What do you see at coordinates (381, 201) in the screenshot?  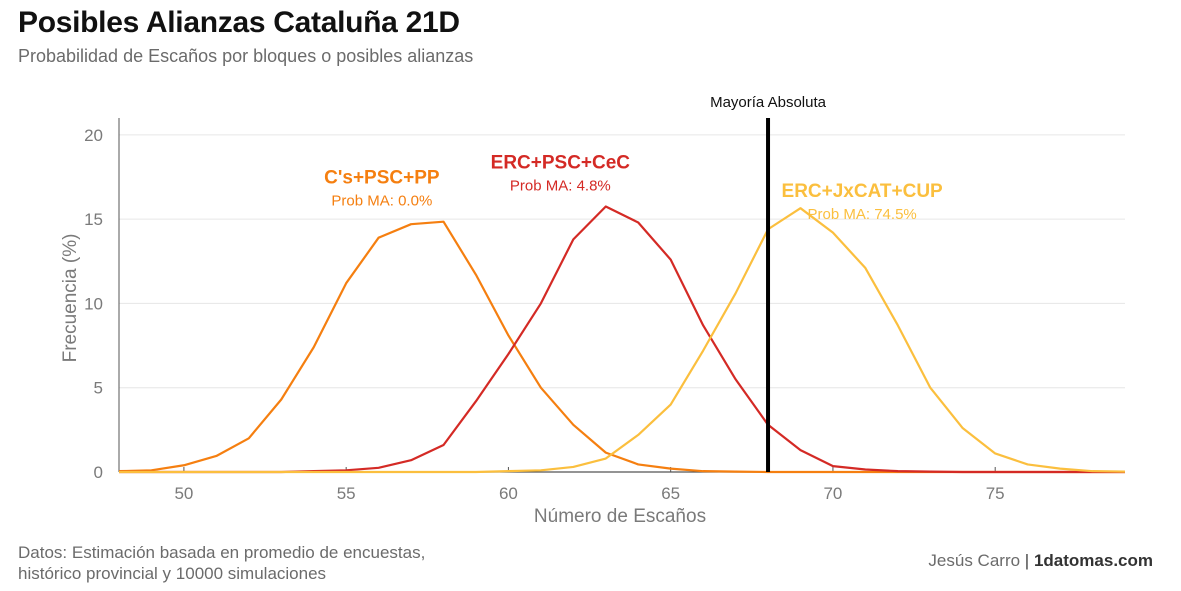 I see `series-prob-label: Prob MA: 0.0%` at bounding box center [381, 201].